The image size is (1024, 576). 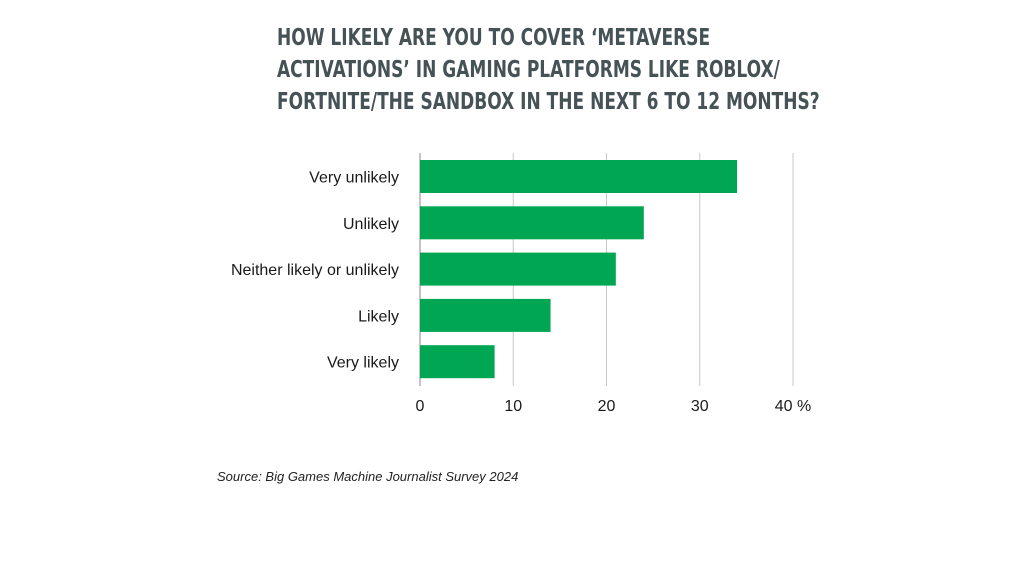 What do you see at coordinates (363, 363) in the screenshot?
I see `category-label: Very likely` at bounding box center [363, 363].